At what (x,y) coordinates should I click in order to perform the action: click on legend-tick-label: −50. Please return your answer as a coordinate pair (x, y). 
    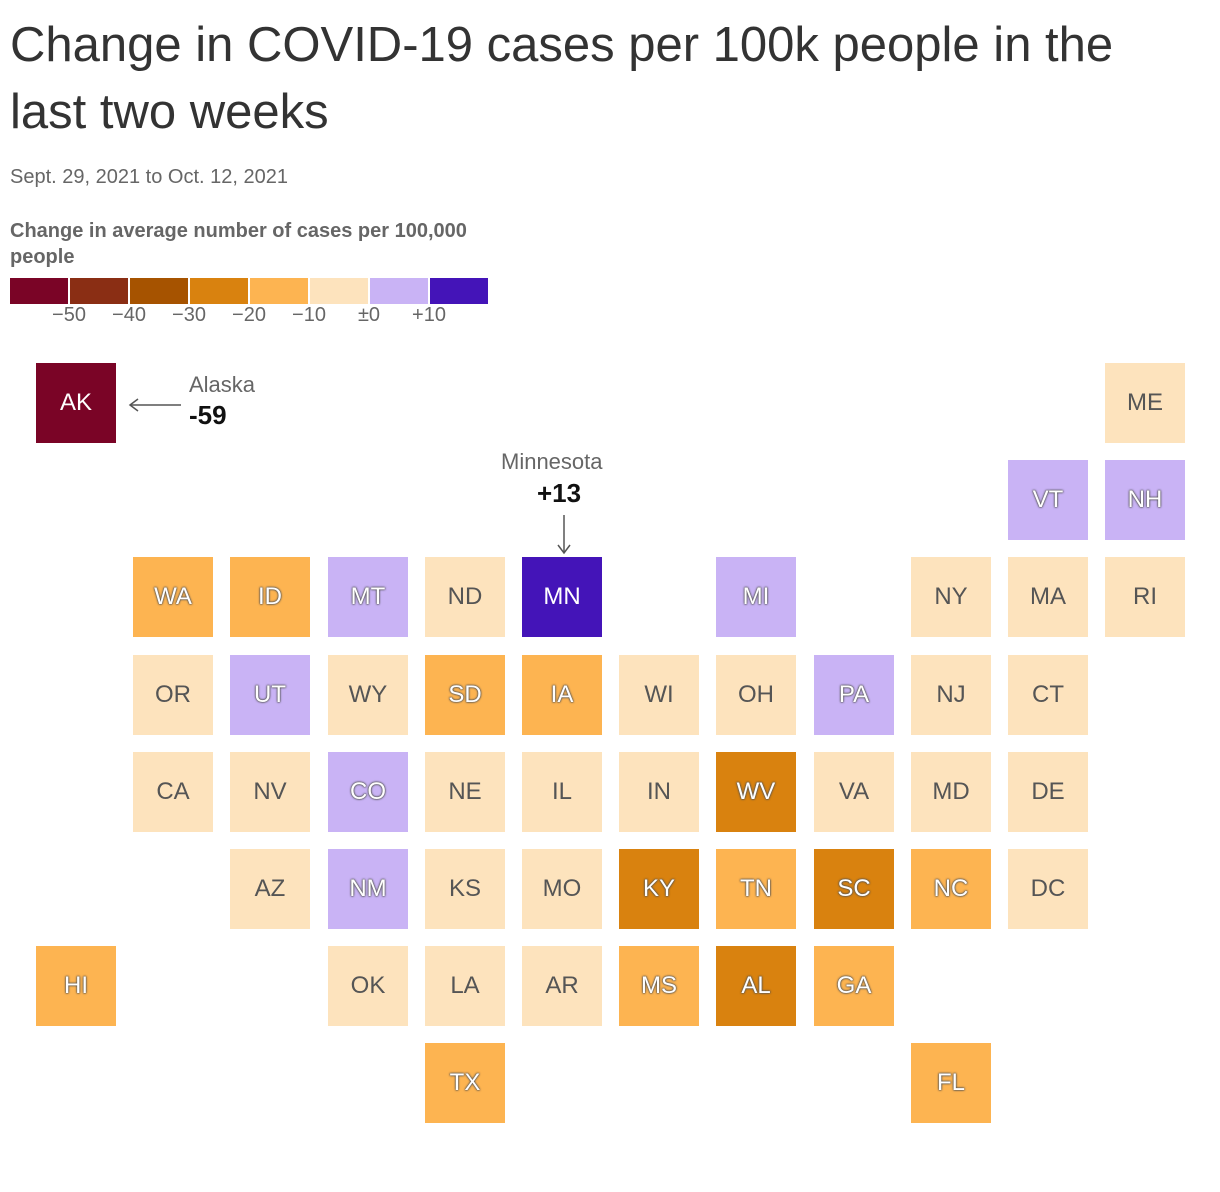
    Looking at the image, I should click on (69, 315).